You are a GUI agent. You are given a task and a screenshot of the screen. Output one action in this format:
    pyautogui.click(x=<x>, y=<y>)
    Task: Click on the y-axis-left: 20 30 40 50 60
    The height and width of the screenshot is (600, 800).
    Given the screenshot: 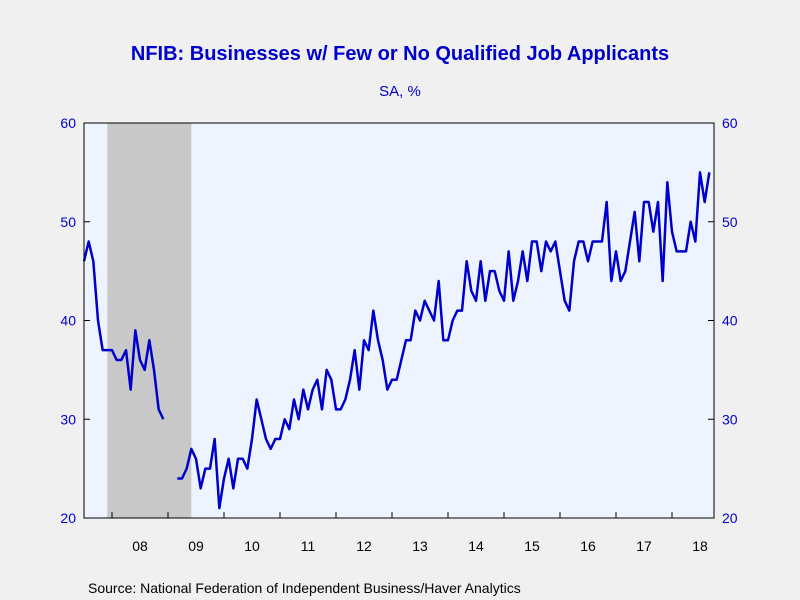 What is the action you would take?
    pyautogui.click(x=75, y=320)
    